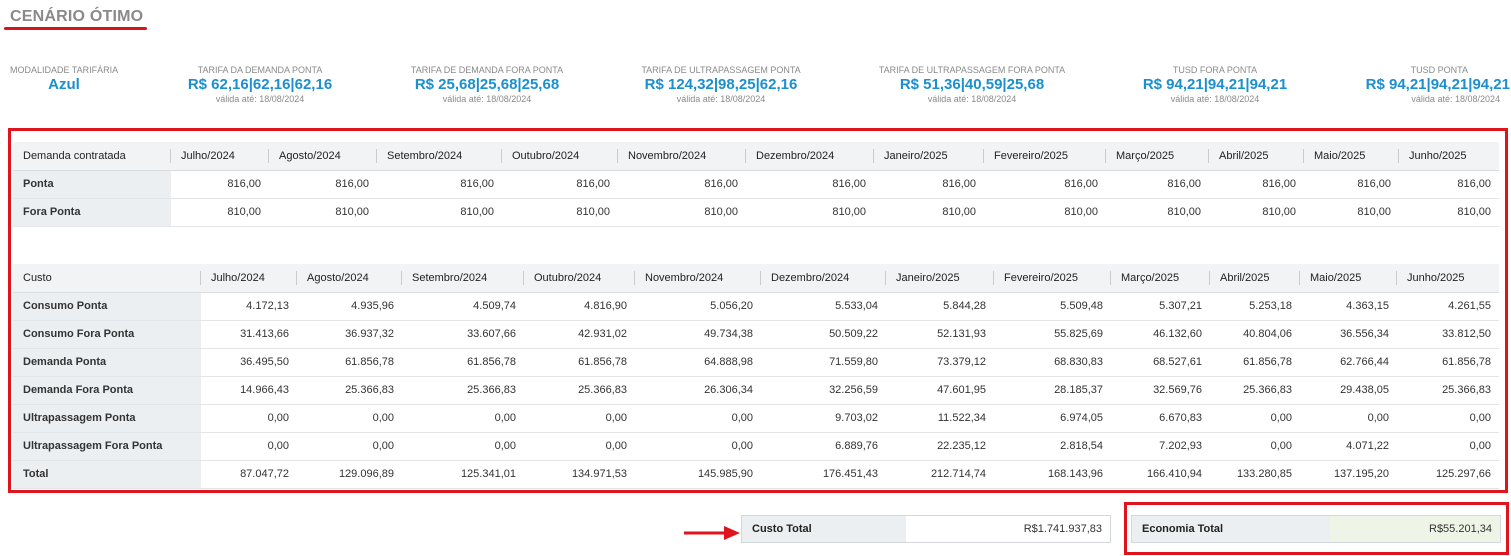 The height and width of the screenshot is (556, 1511). I want to click on column-header-label: Fevereiro/2025, so click(1031, 155).